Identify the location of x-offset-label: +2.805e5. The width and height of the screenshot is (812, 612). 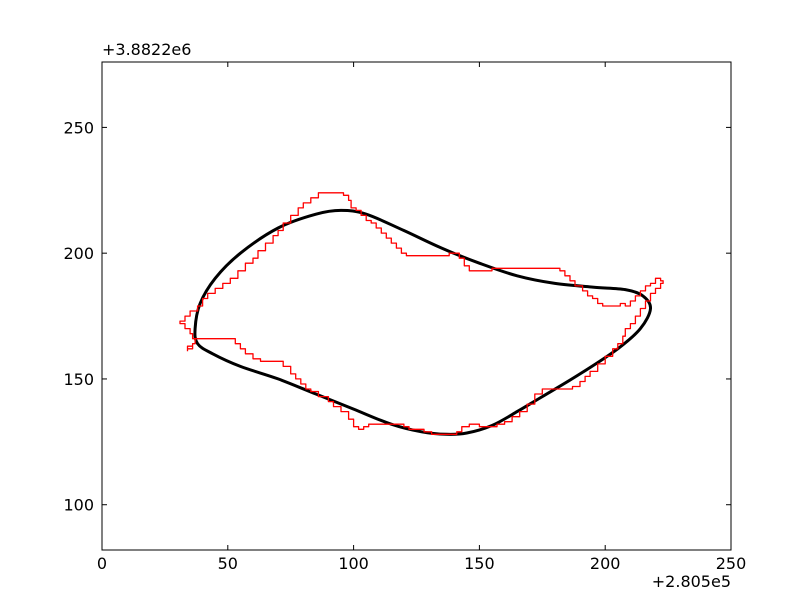
(691, 581).